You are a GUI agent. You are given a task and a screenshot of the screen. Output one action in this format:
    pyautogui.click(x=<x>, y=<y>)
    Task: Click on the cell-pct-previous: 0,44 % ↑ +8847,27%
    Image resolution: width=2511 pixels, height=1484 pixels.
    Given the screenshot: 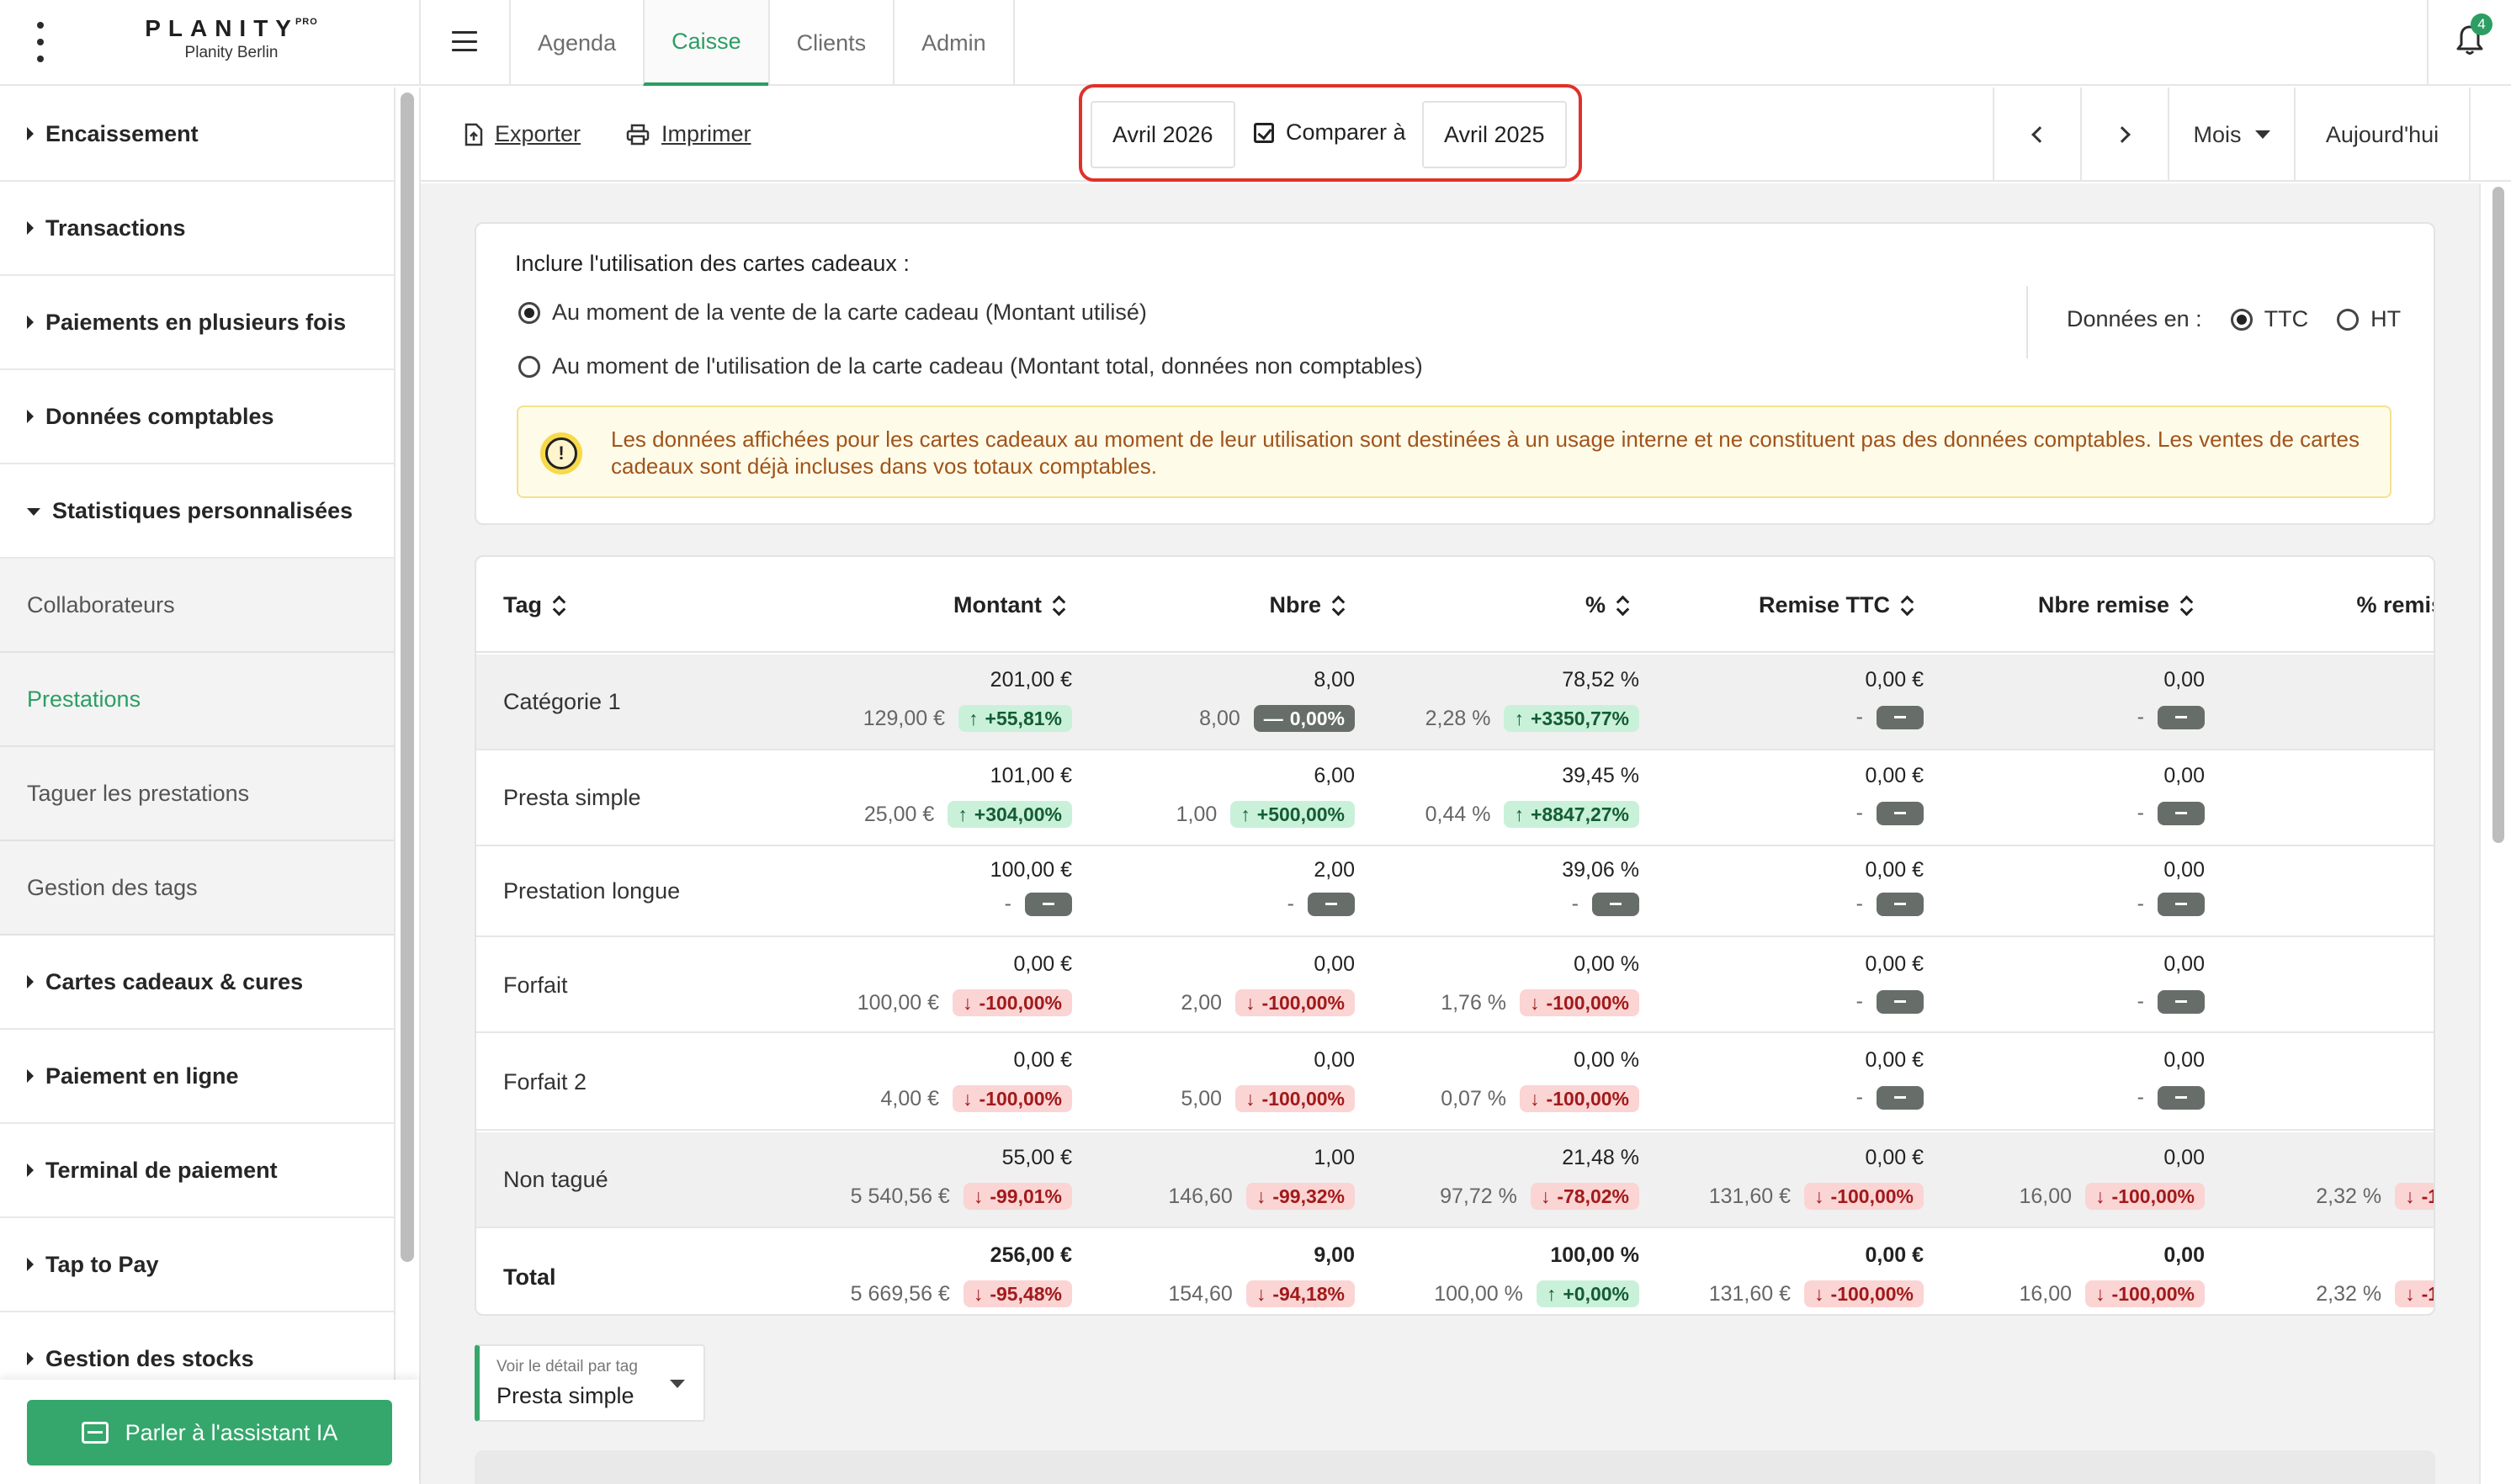 What is the action you would take?
    pyautogui.click(x=1532, y=814)
    